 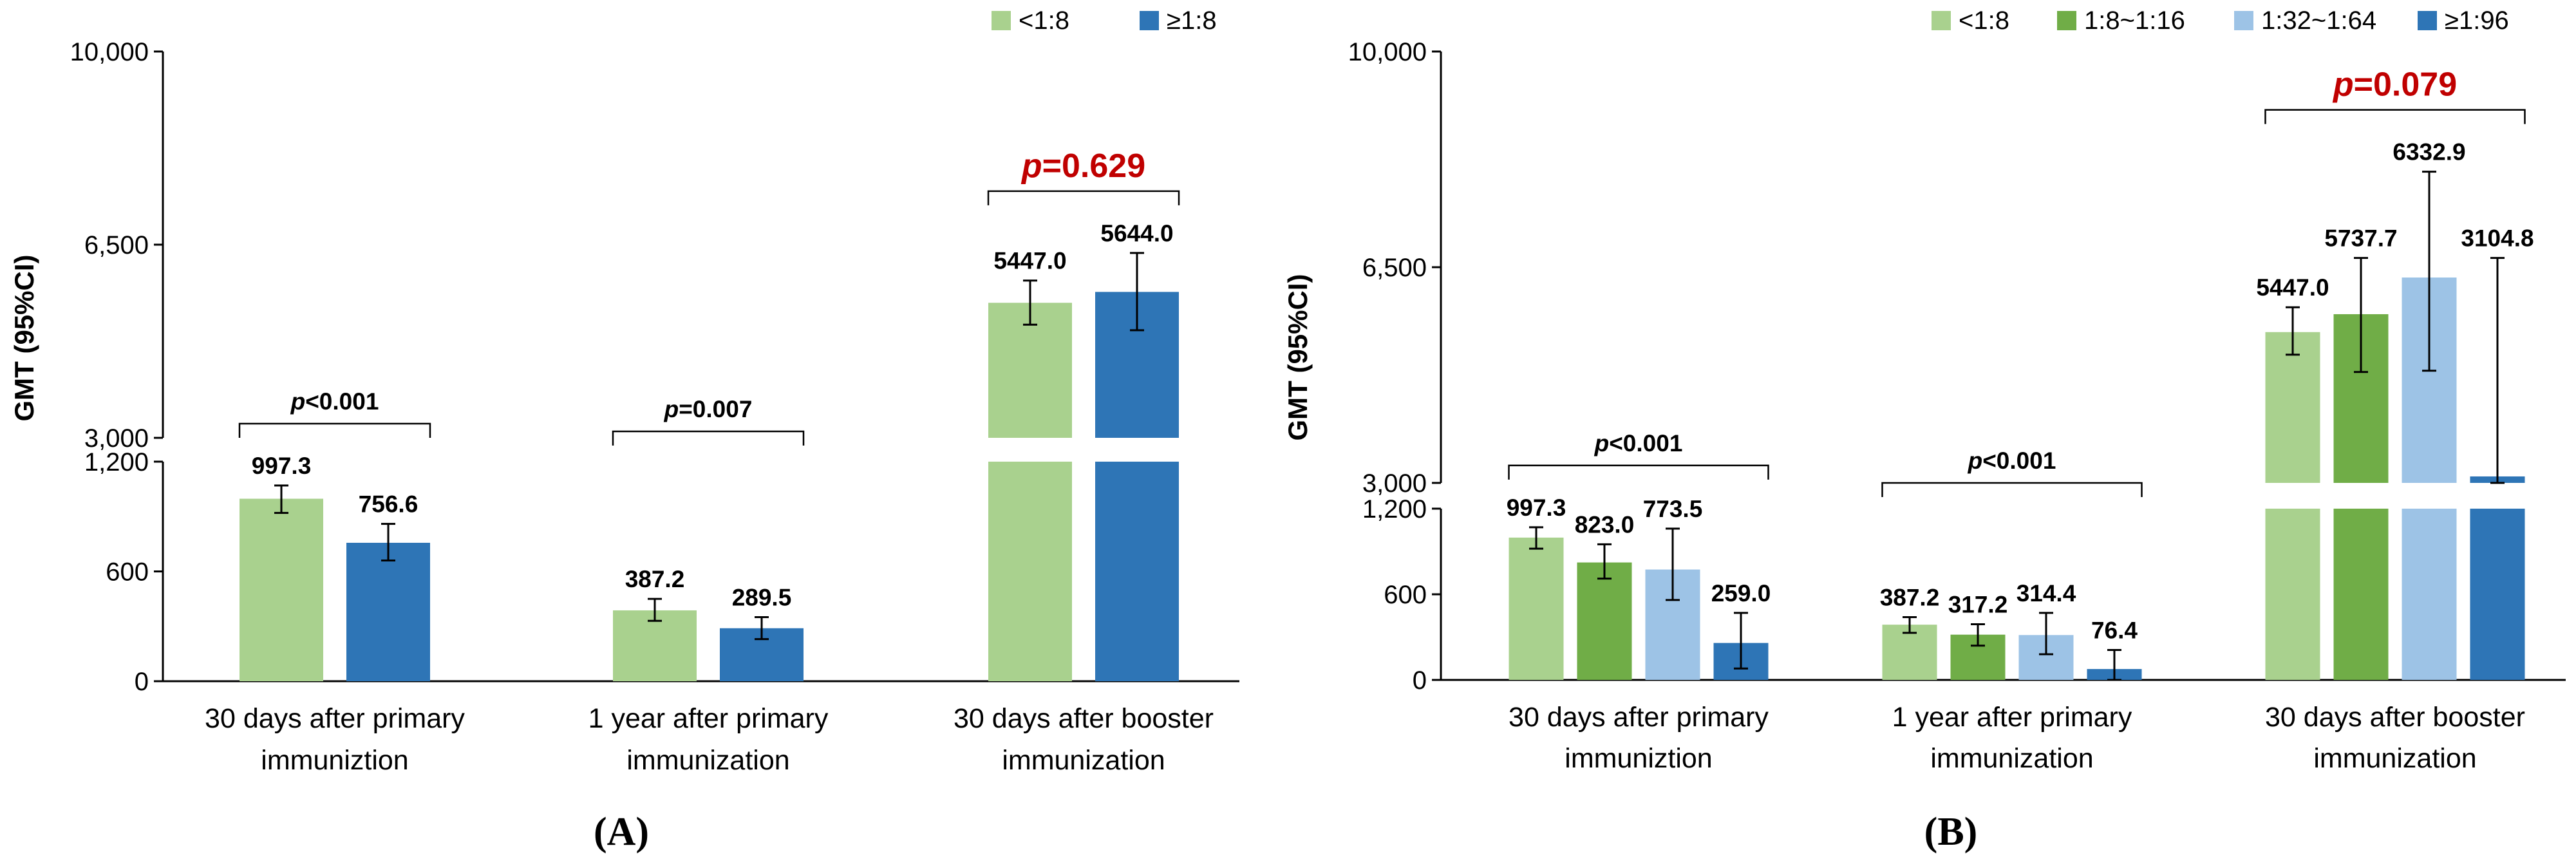 What do you see at coordinates (2477, 20) in the screenshot?
I see `legend-label: ≥1:96` at bounding box center [2477, 20].